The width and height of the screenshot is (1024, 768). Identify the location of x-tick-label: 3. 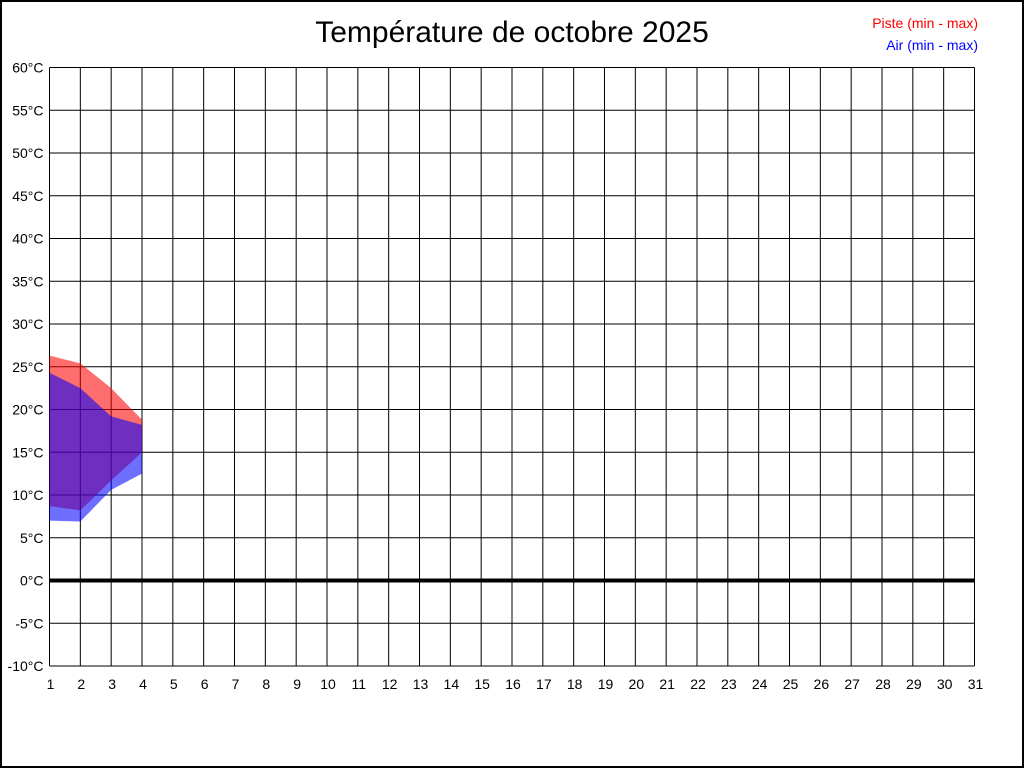
(112, 684).